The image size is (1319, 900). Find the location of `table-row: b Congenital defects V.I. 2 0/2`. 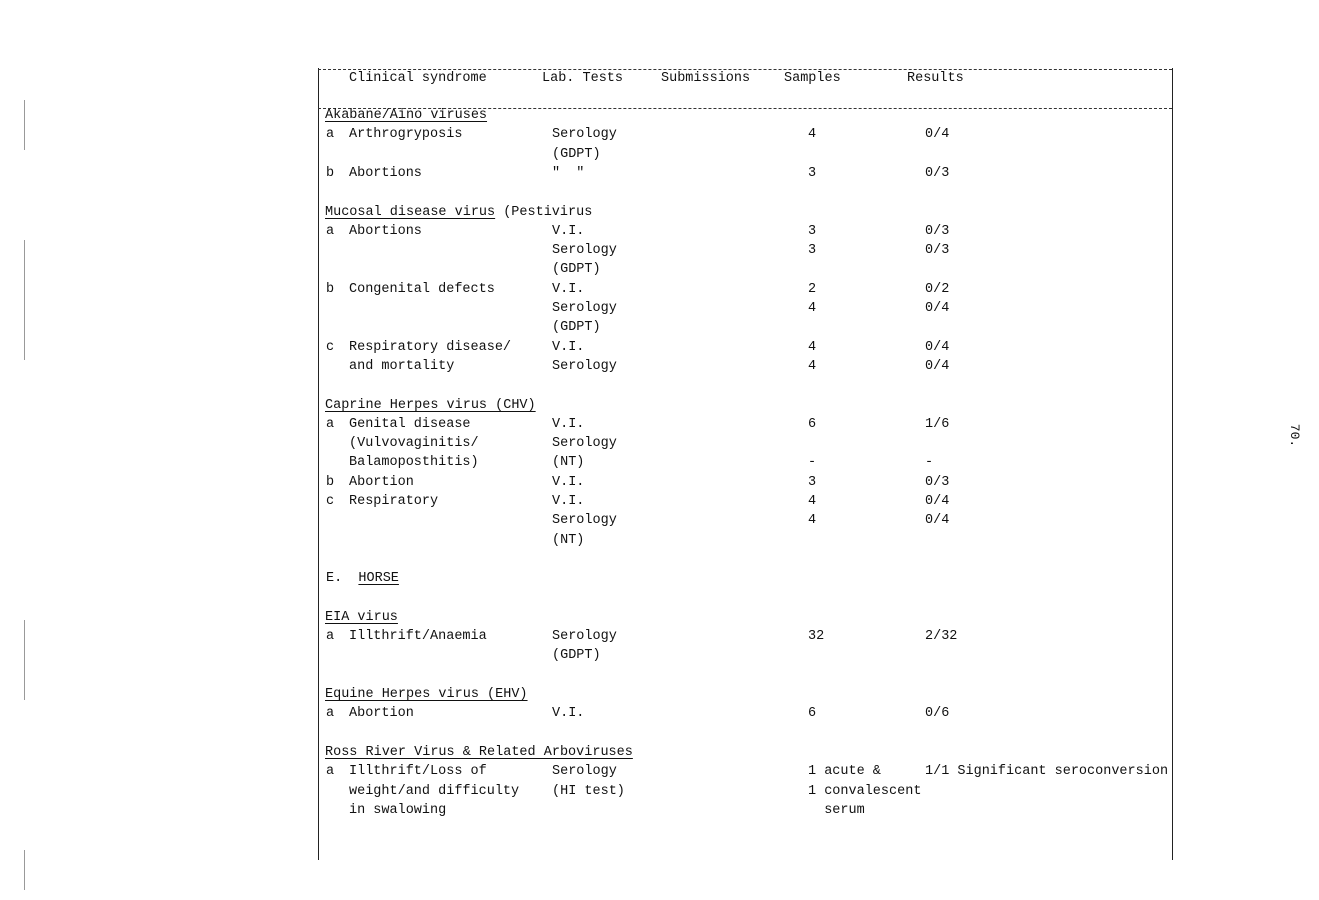

table-row: b Congenital defects V.I. 2 0/2 is located at coordinates (659, 291).